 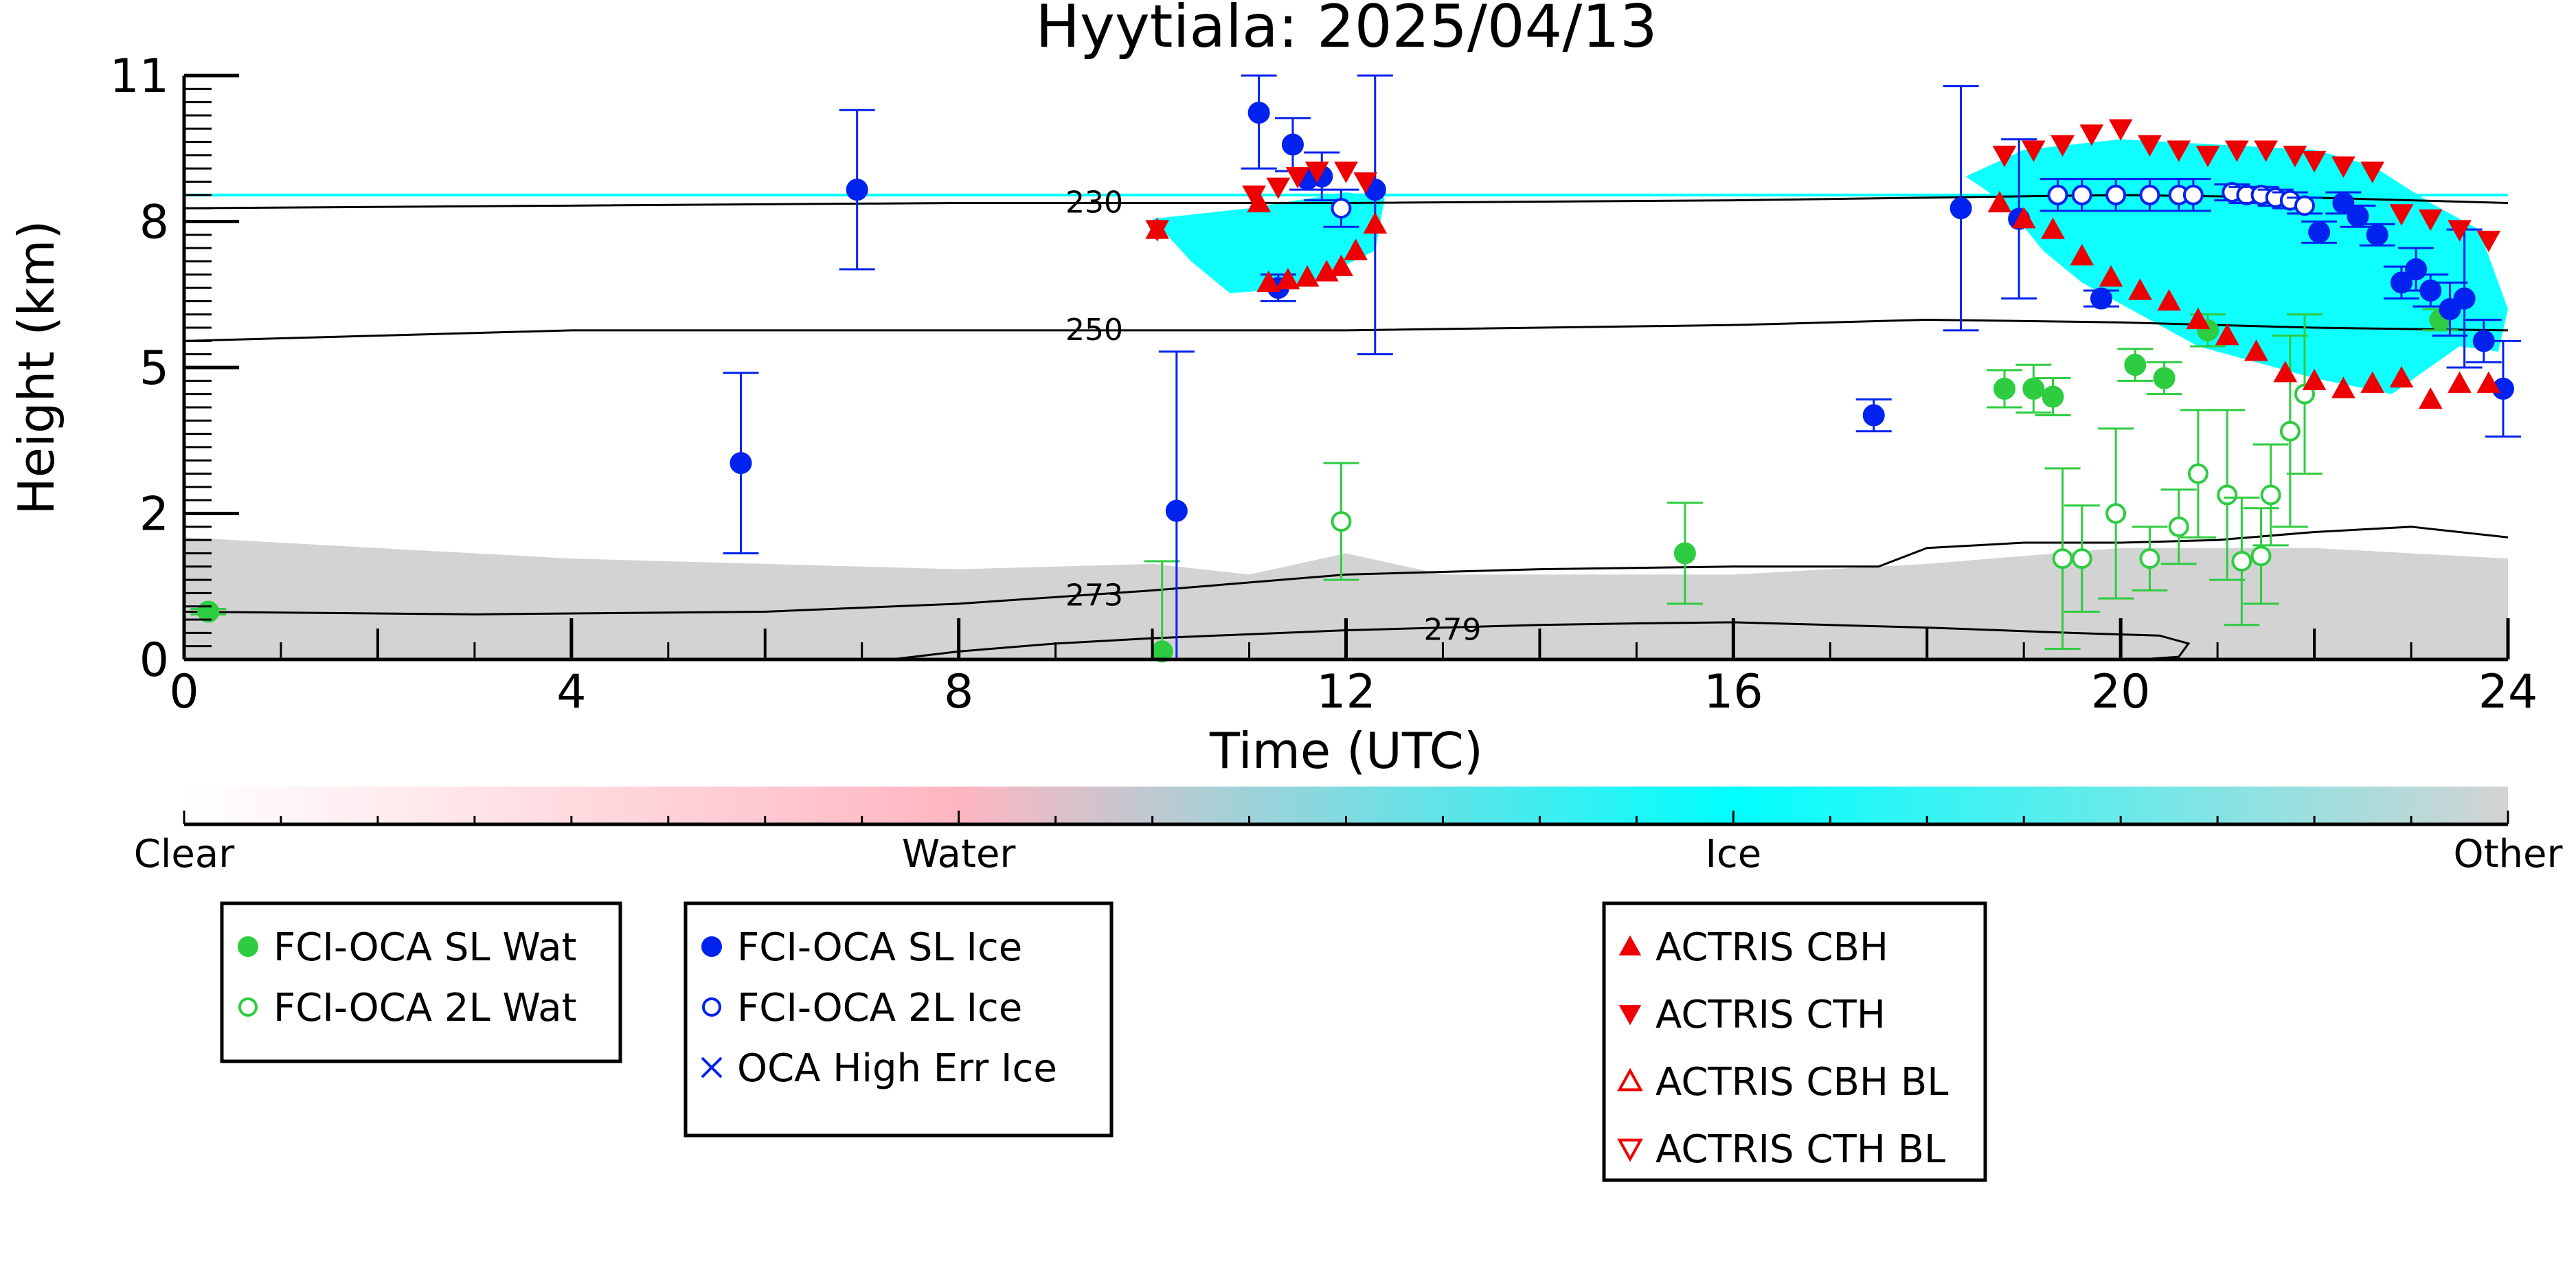 What do you see at coordinates (571, 692) in the screenshot?
I see `x-tick-label: 4` at bounding box center [571, 692].